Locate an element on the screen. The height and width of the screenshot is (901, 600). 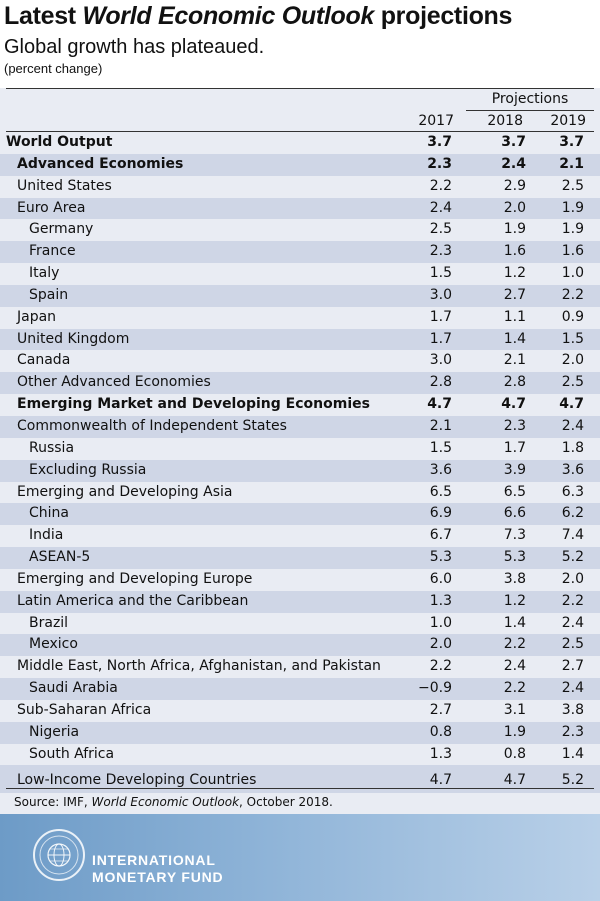
table-row: Italy 1.5 1.2 1.0 is located at coordinates (300, 274).